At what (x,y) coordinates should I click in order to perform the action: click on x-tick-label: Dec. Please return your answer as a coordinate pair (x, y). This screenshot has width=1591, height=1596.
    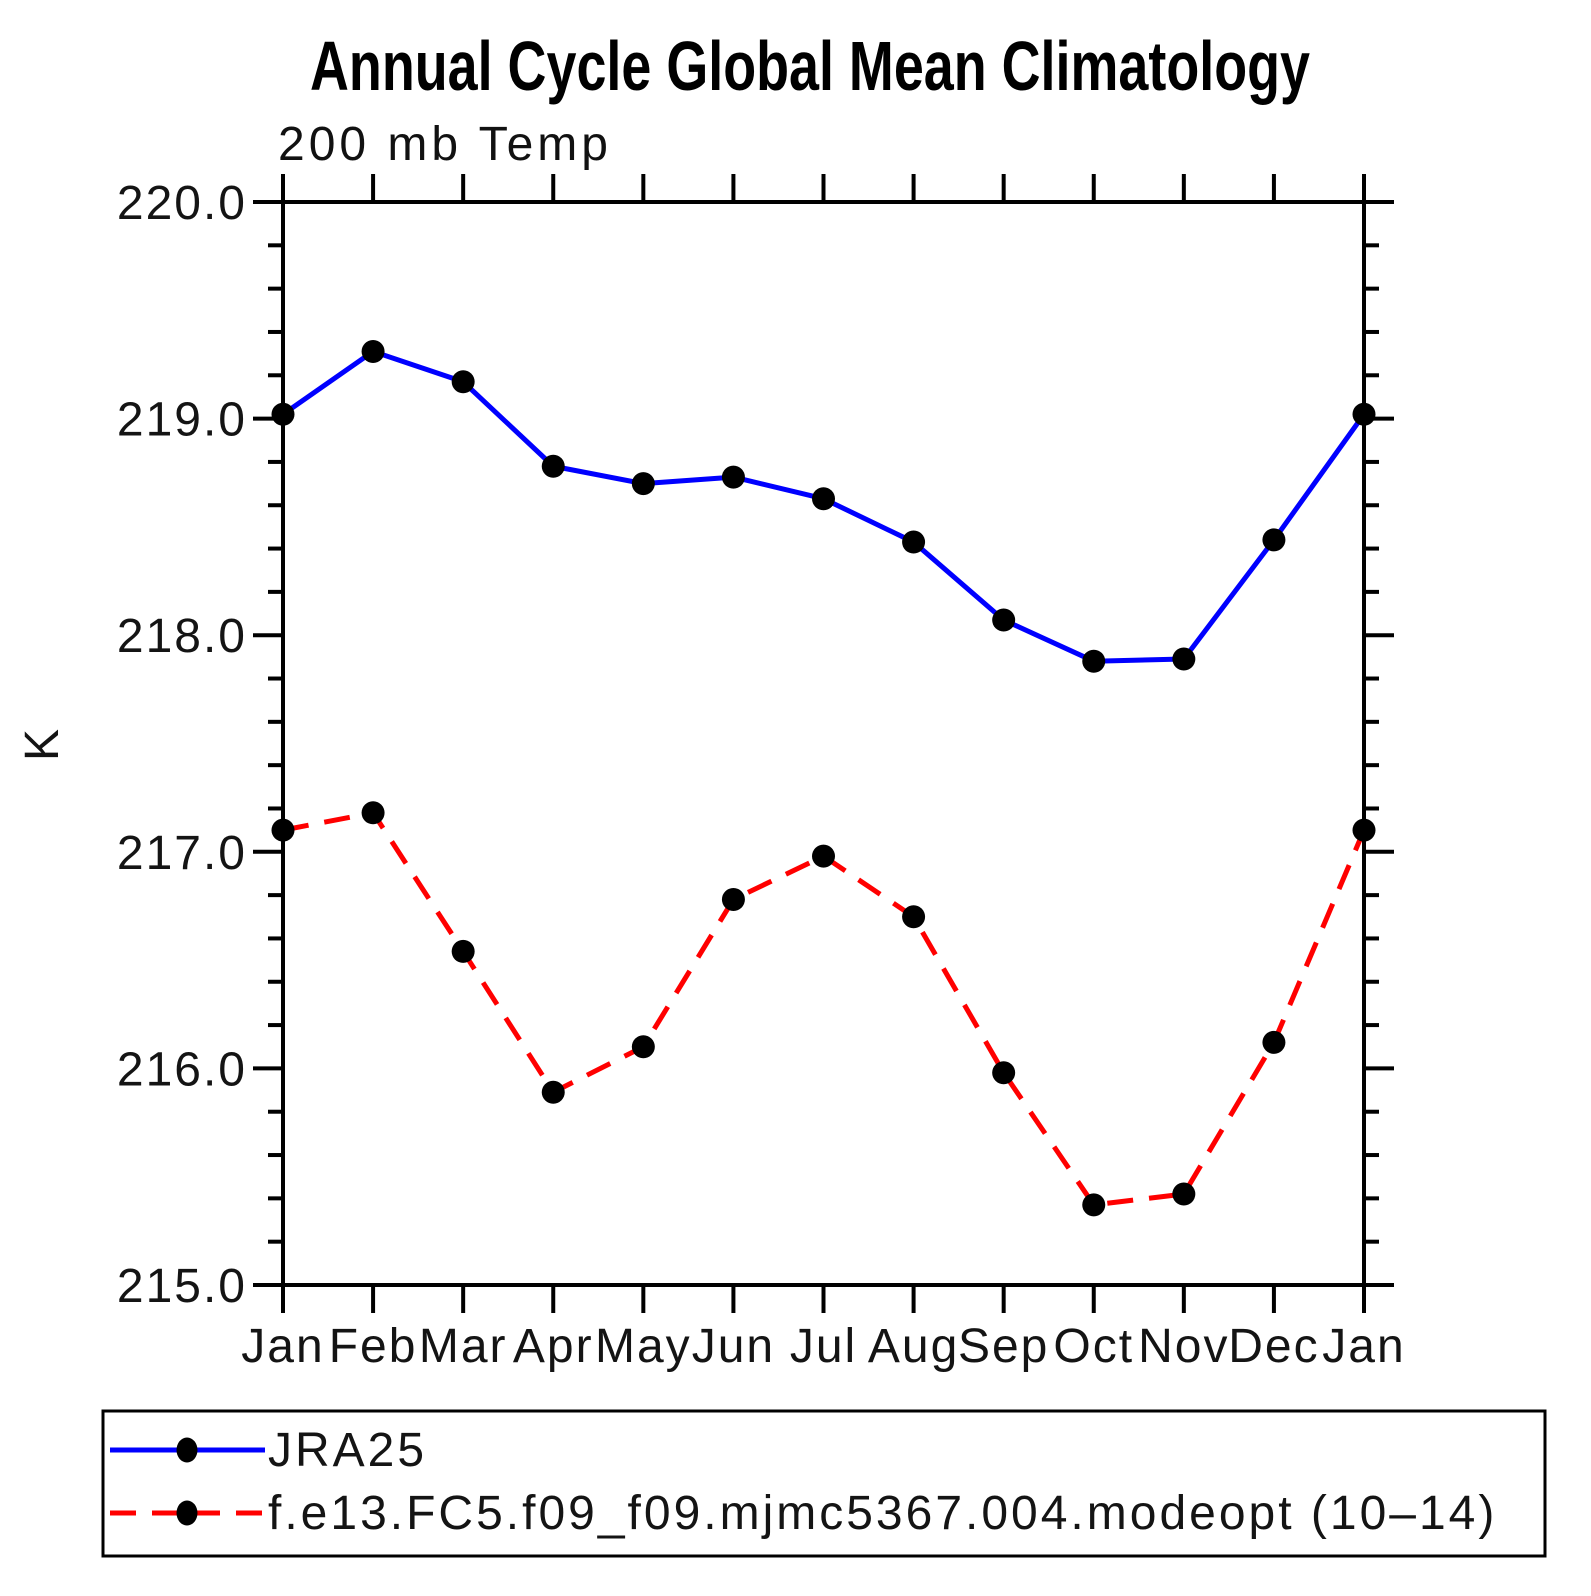
    Looking at the image, I should click on (1273, 1346).